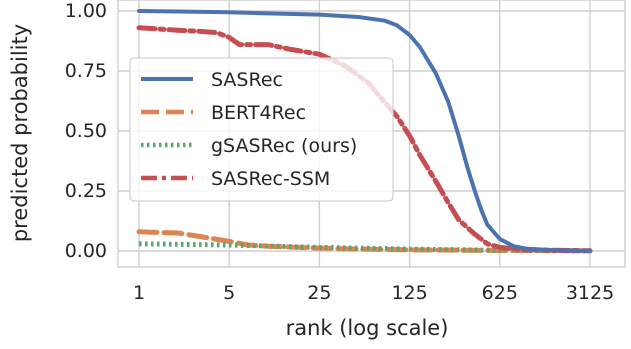 The height and width of the screenshot is (349, 631). What do you see at coordinates (86, 251) in the screenshot?
I see `y-tick-label: 0.00` at bounding box center [86, 251].